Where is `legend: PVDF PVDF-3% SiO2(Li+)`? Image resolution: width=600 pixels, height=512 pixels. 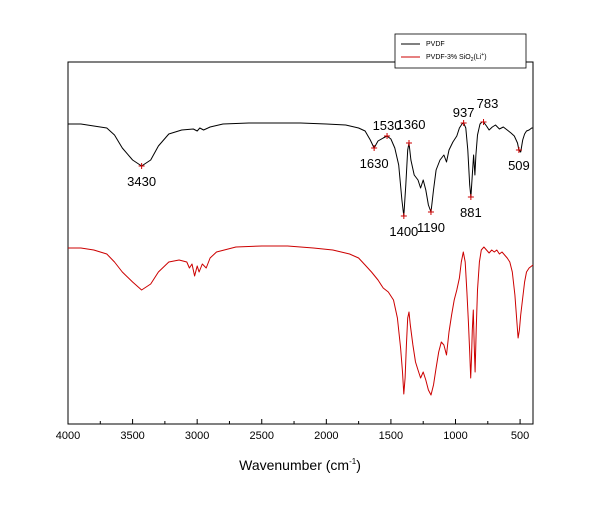 legend: PVDF PVDF-3% SiO2(Li+) is located at coordinates (460, 51).